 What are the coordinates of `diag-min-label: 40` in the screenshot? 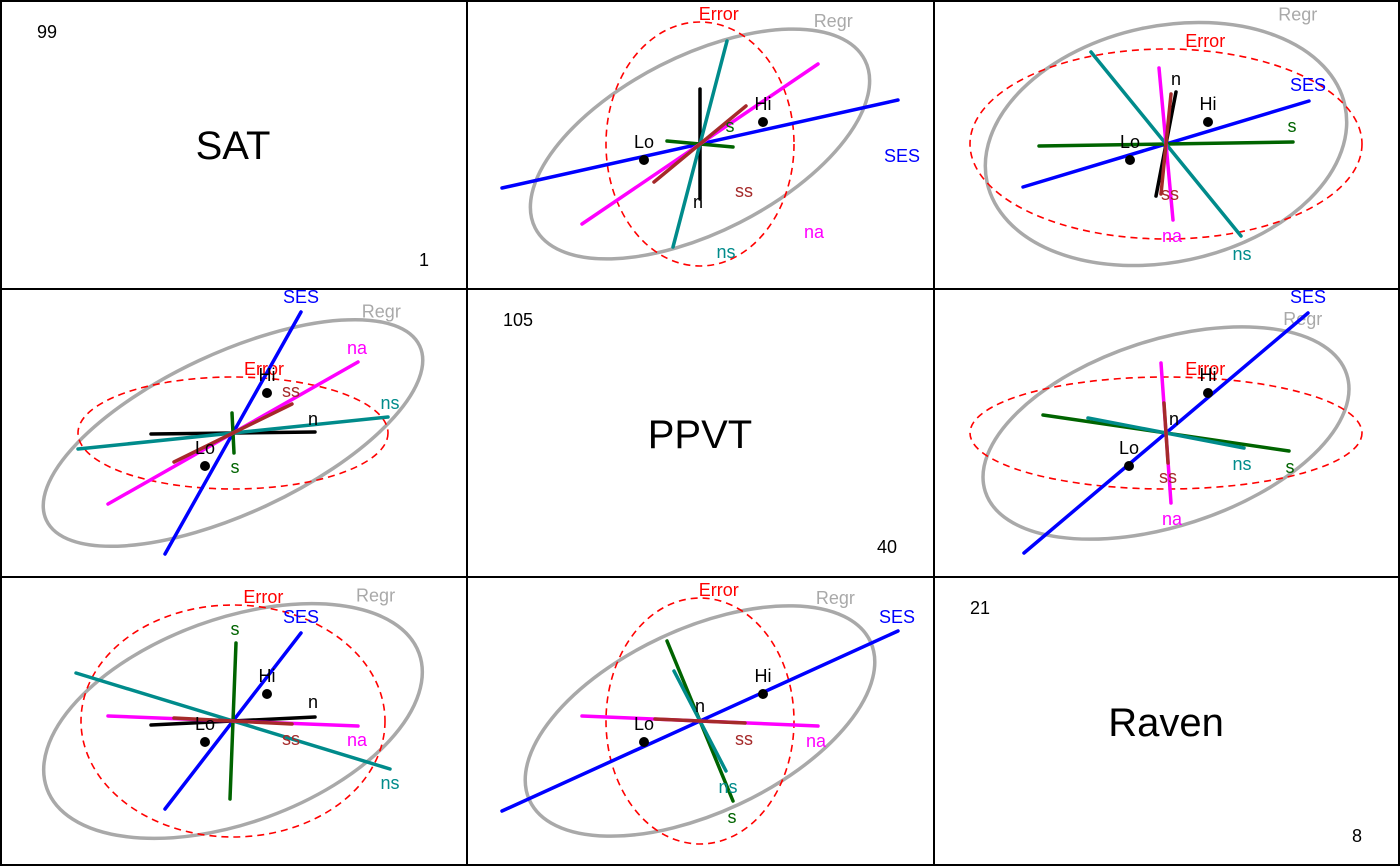 It's located at (887, 547).